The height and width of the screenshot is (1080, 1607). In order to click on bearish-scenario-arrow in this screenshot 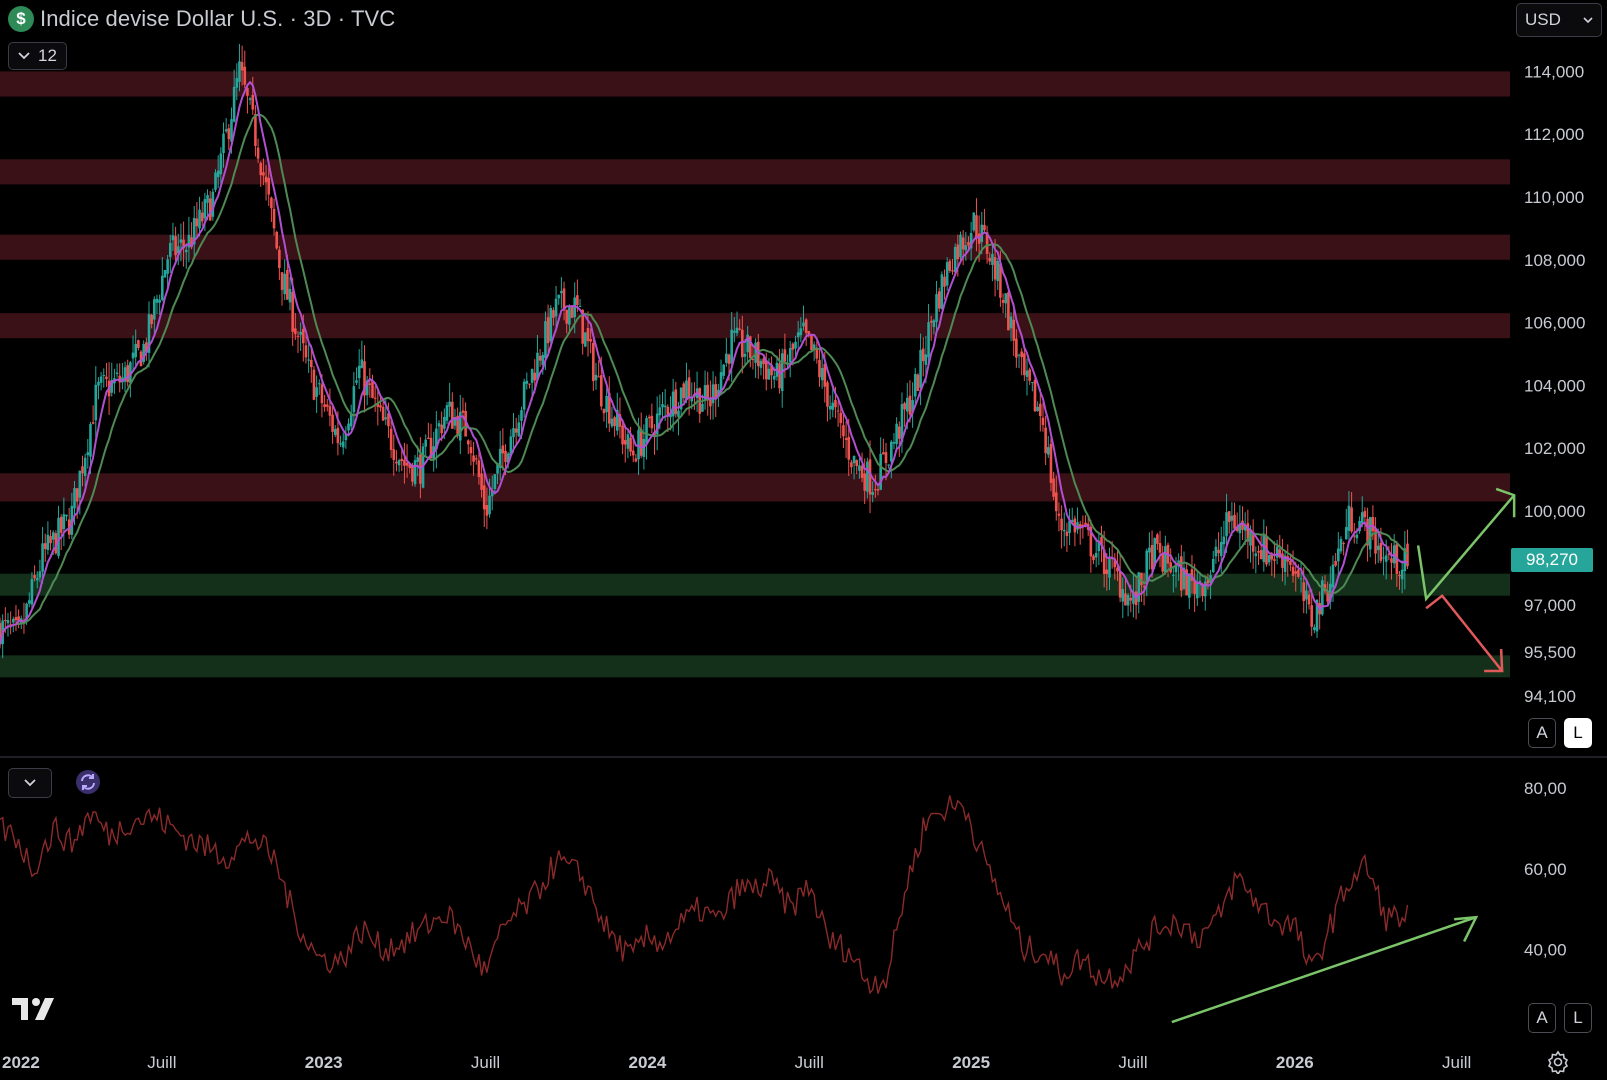, I will do `click(1464, 632)`.